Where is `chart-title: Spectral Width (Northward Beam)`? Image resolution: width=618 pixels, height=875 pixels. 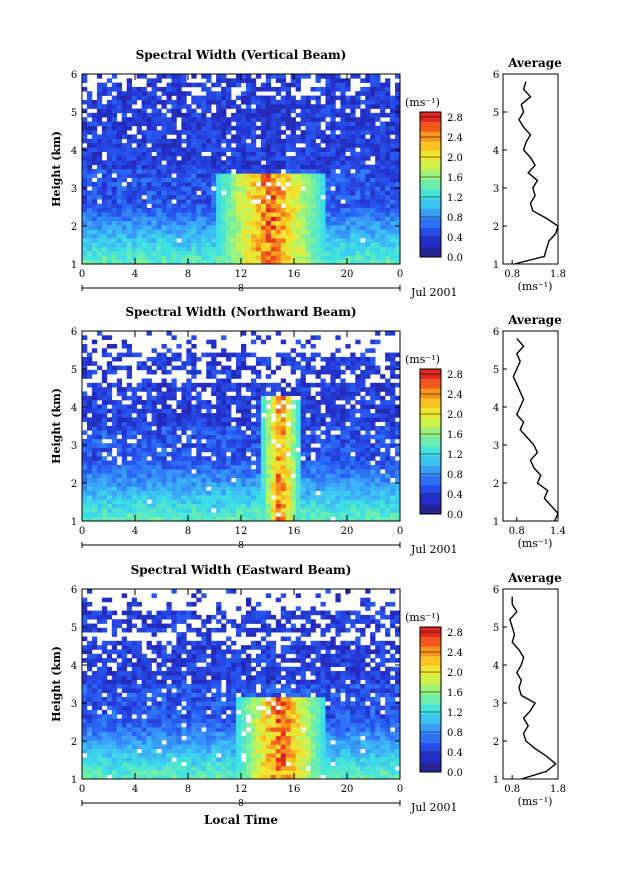
chart-title: Spectral Width (Northward Beam) is located at coordinates (241, 312).